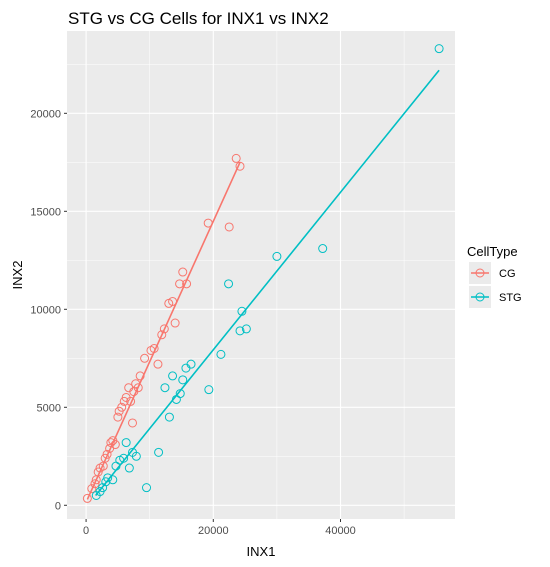 The height and width of the screenshot is (567, 550). I want to click on x-tick-label: 20000, so click(213, 531).